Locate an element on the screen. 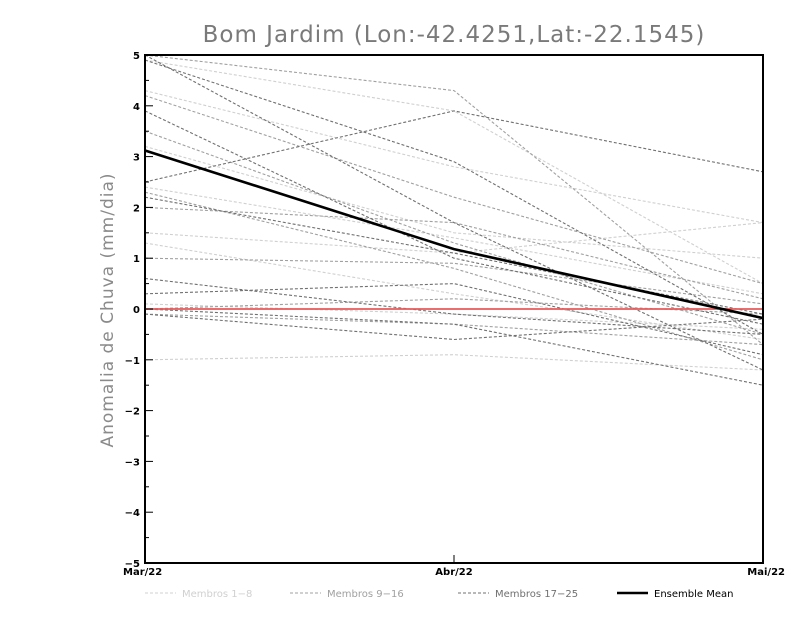  y-axis-label: Anomalia de Chuva (mm/dia) is located at coordinates (108, 309).